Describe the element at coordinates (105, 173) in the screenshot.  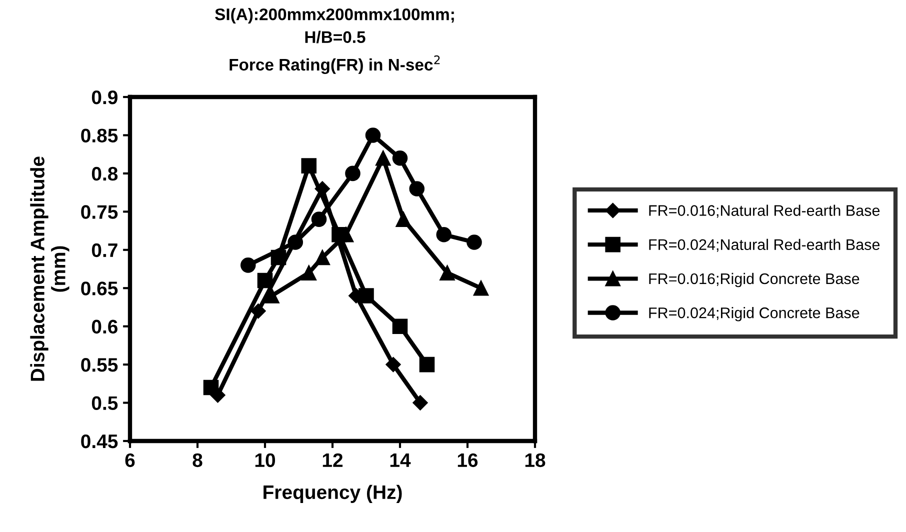
I see `y-tick-label: 0.8` at that location.